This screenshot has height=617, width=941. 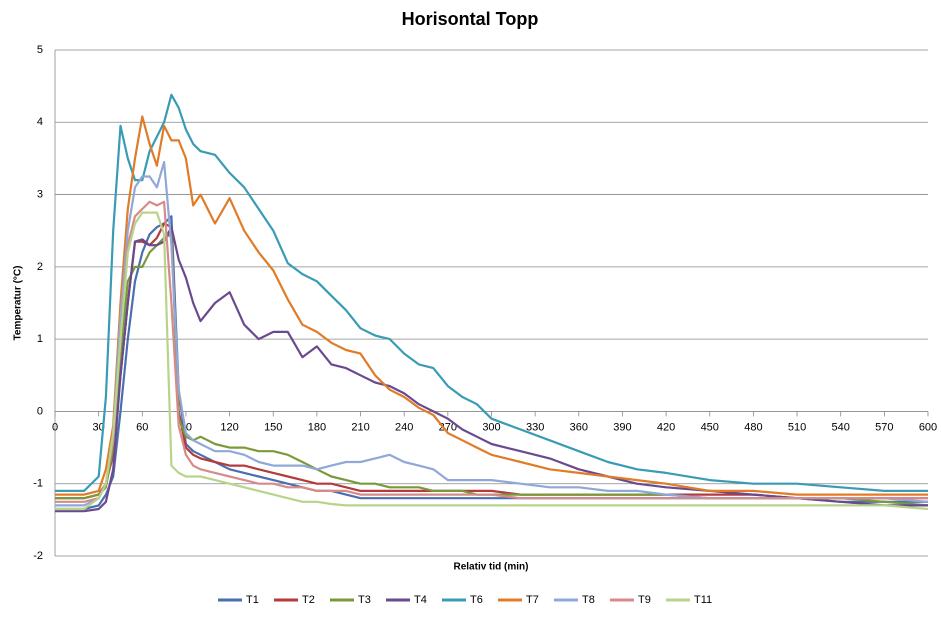 I want to click on legend-label: T6, so click(x=476, y=600).